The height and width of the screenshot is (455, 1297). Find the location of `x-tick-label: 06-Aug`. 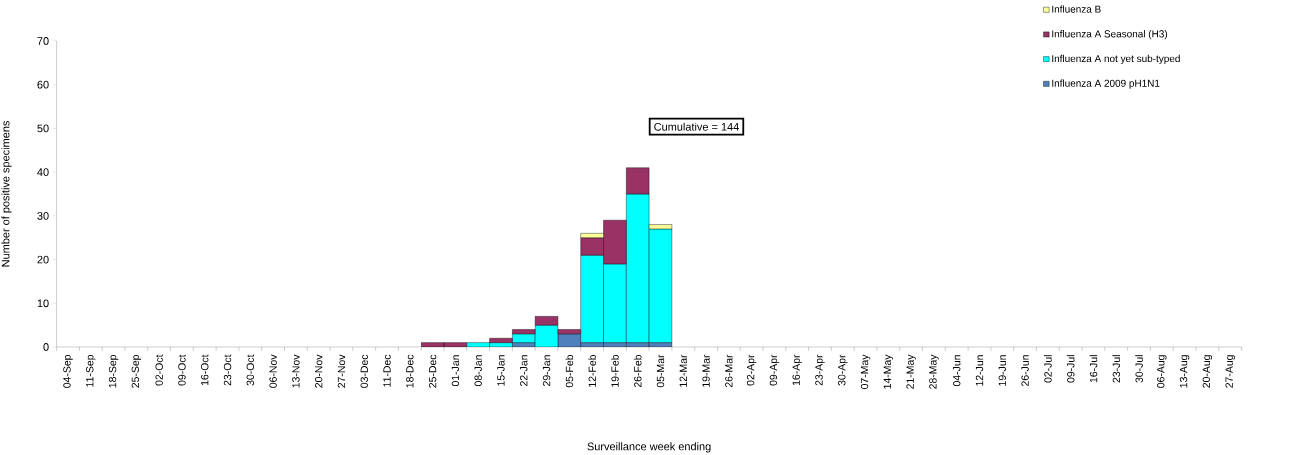

x-tick-label: 06-Aug is located at coordinates (1162, 371).